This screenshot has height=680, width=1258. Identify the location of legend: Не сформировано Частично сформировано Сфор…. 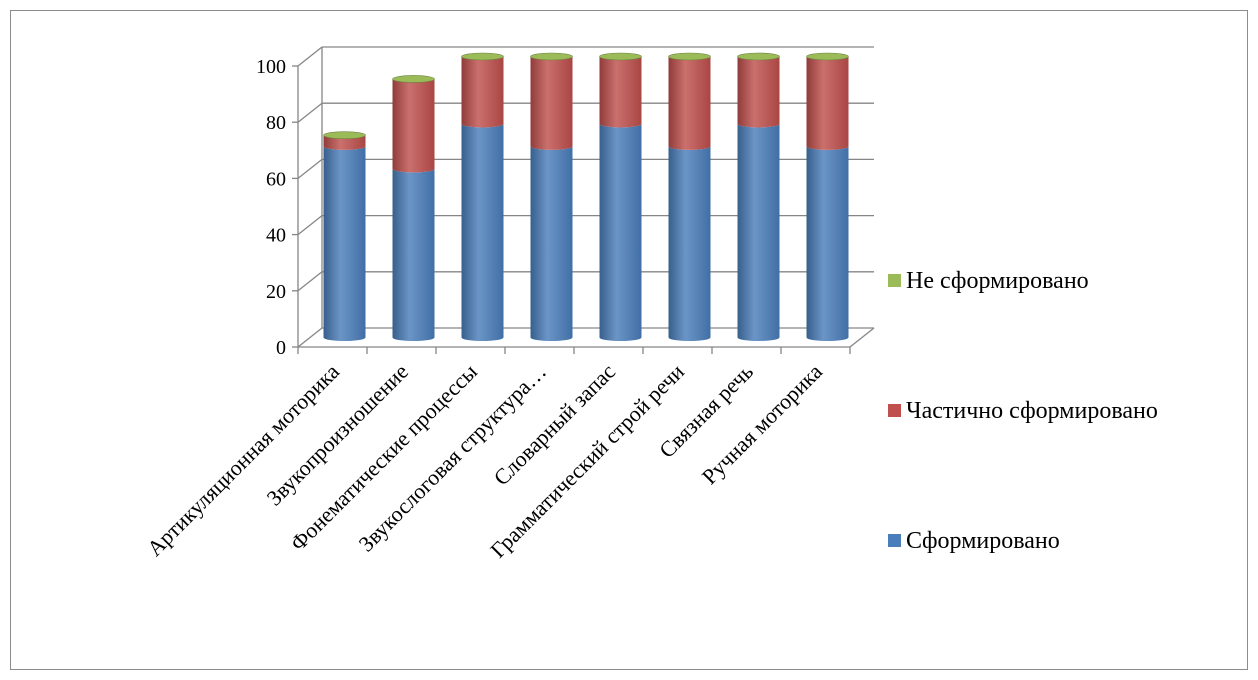
(1023, 411).